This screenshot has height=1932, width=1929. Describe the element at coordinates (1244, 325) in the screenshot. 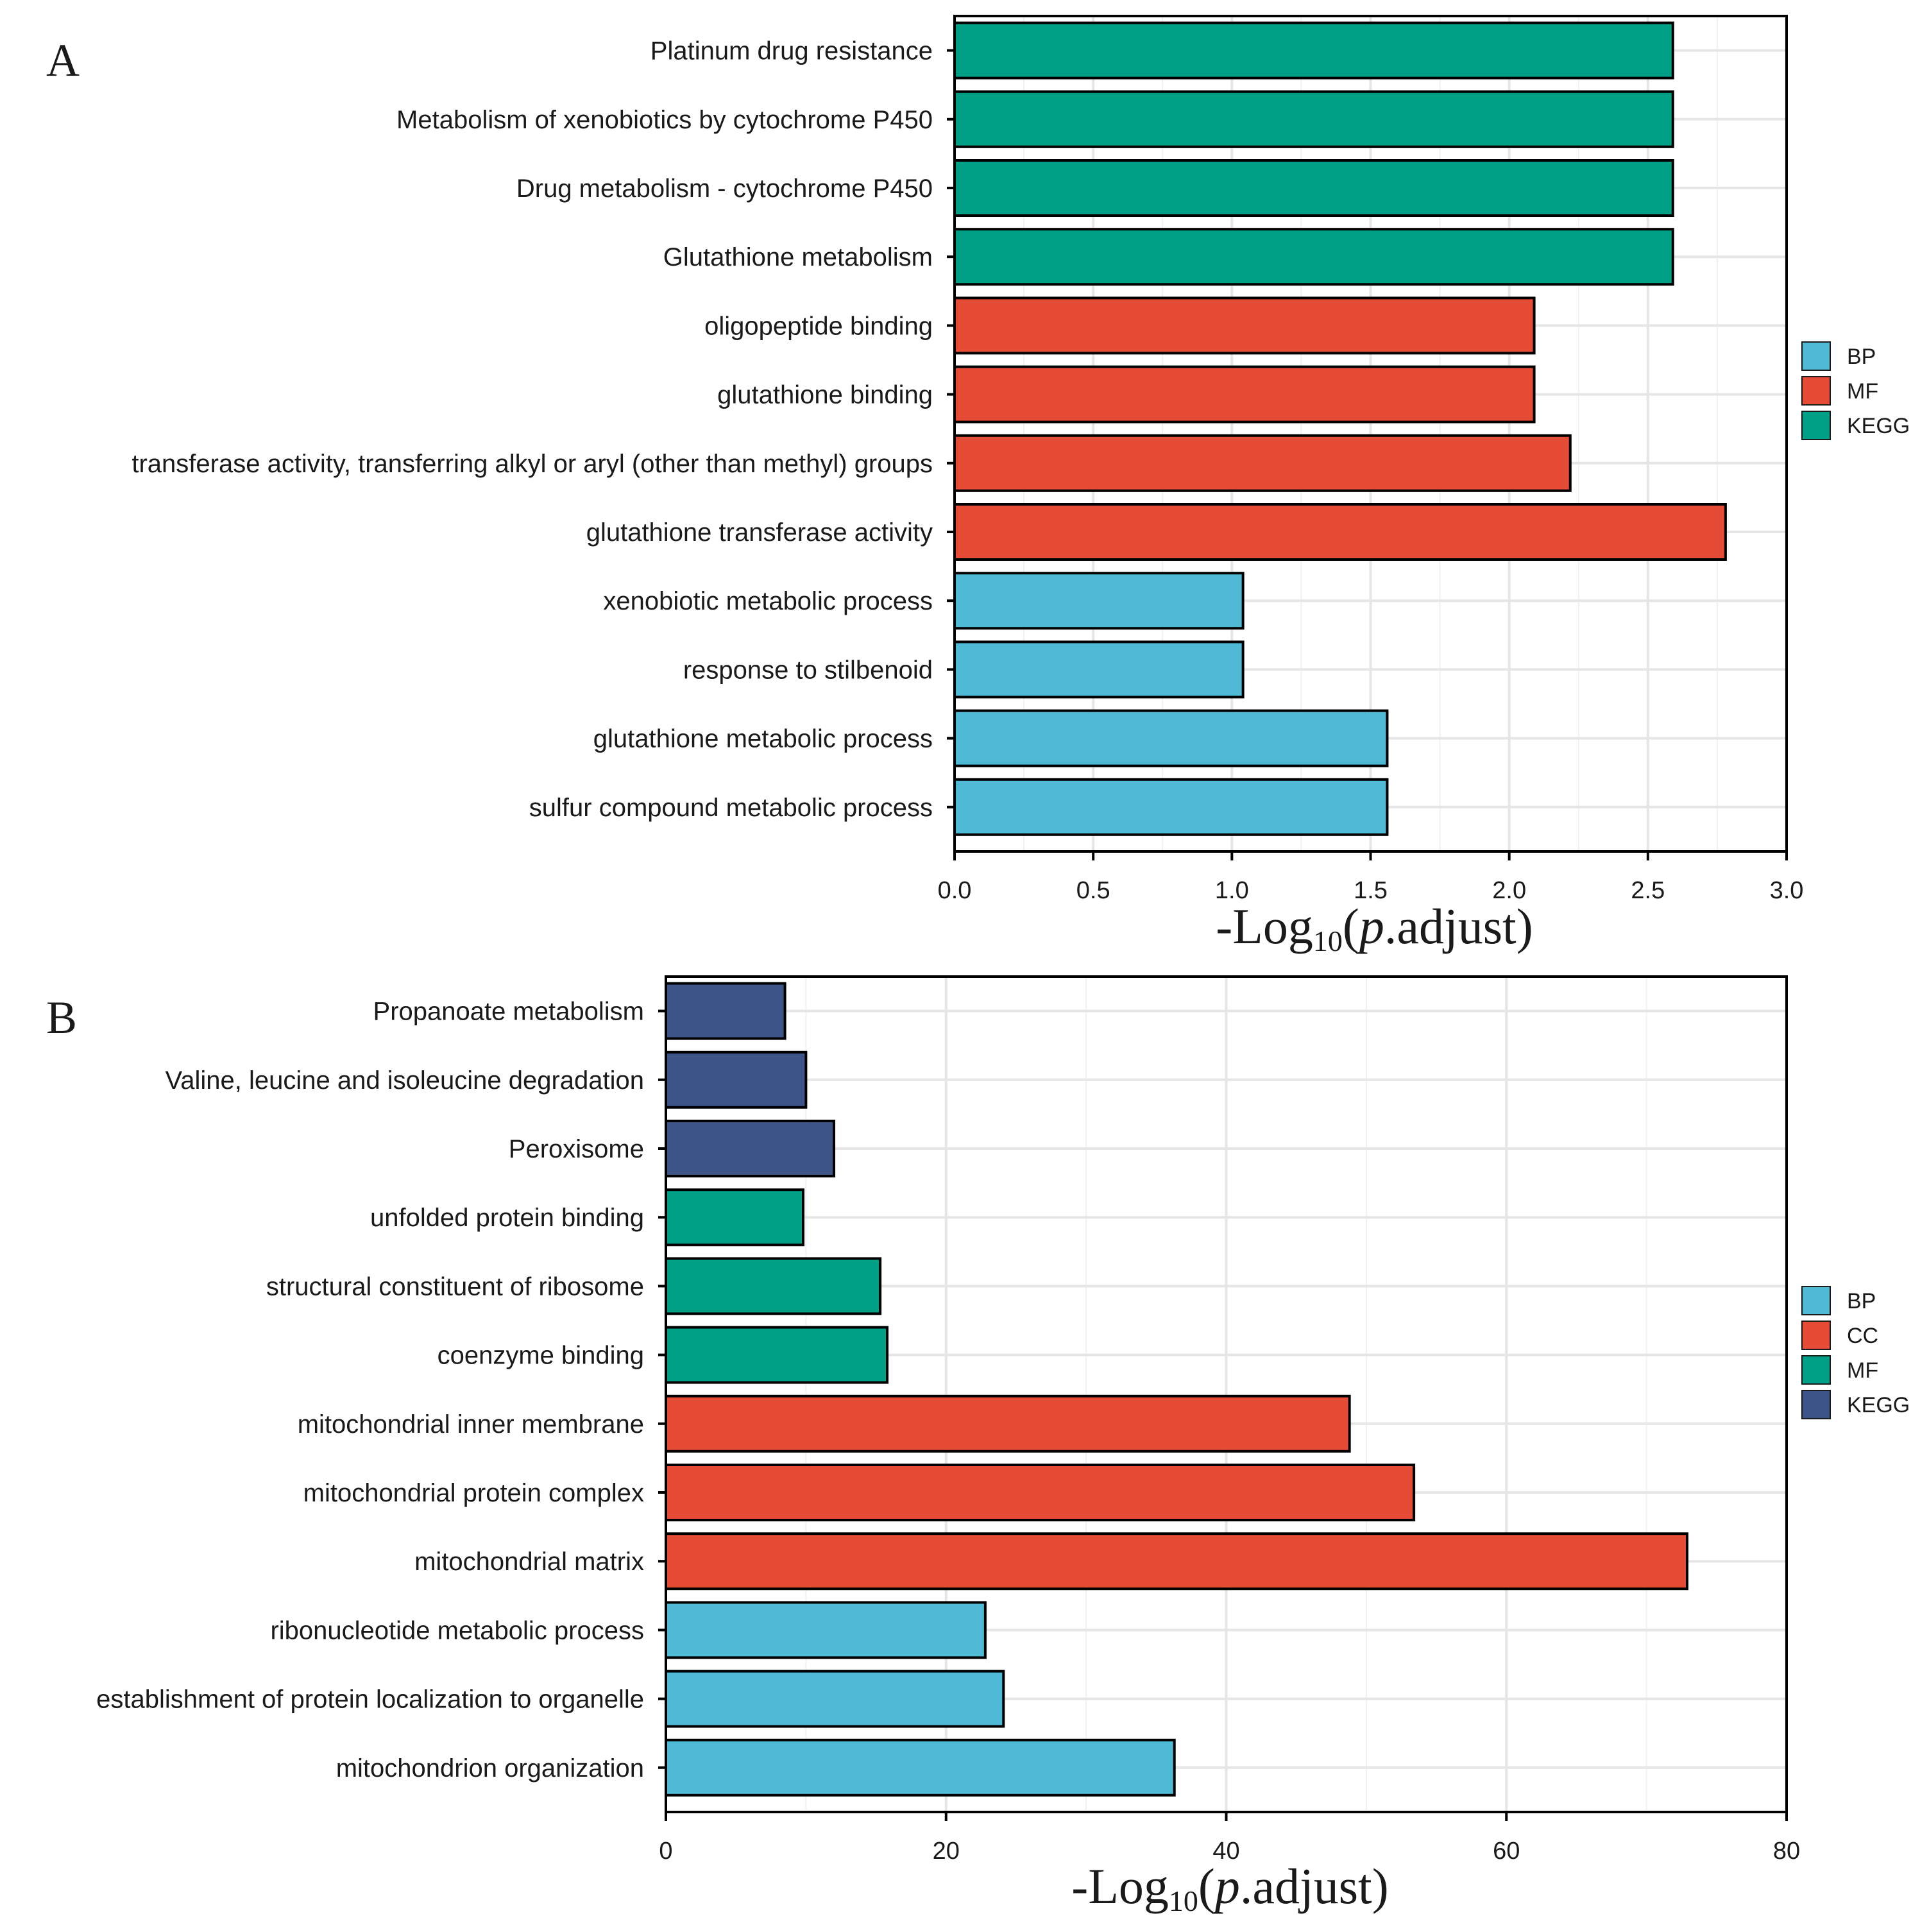

I see `panel-a-bar-oligopeptide-binding` at that location.